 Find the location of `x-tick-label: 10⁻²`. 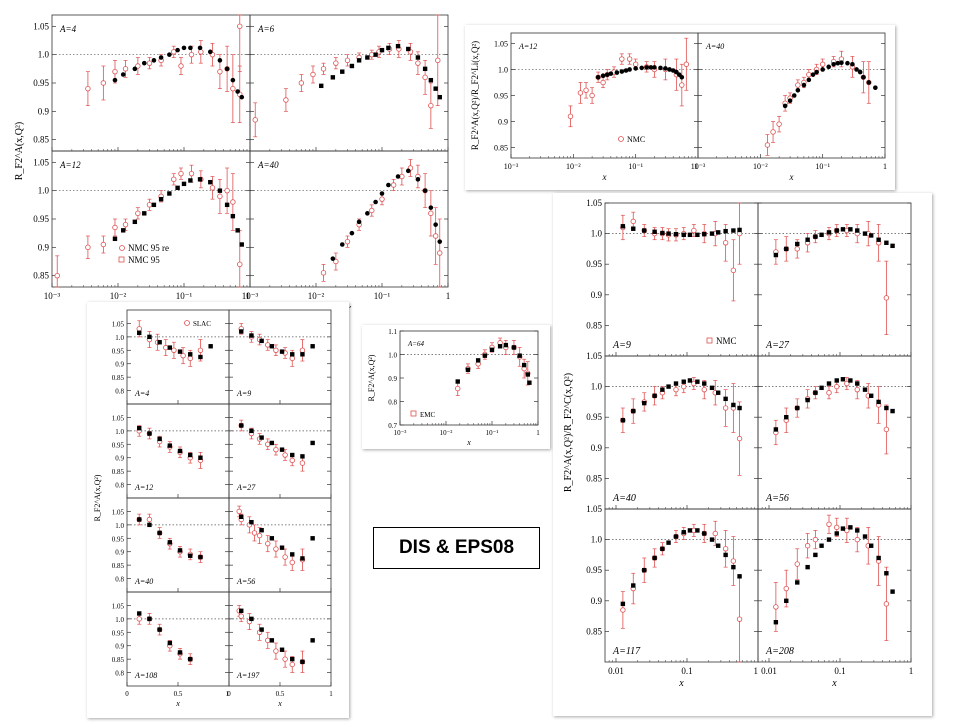

x-tick-label: 10⁻² is located at coordinates (573, 166).